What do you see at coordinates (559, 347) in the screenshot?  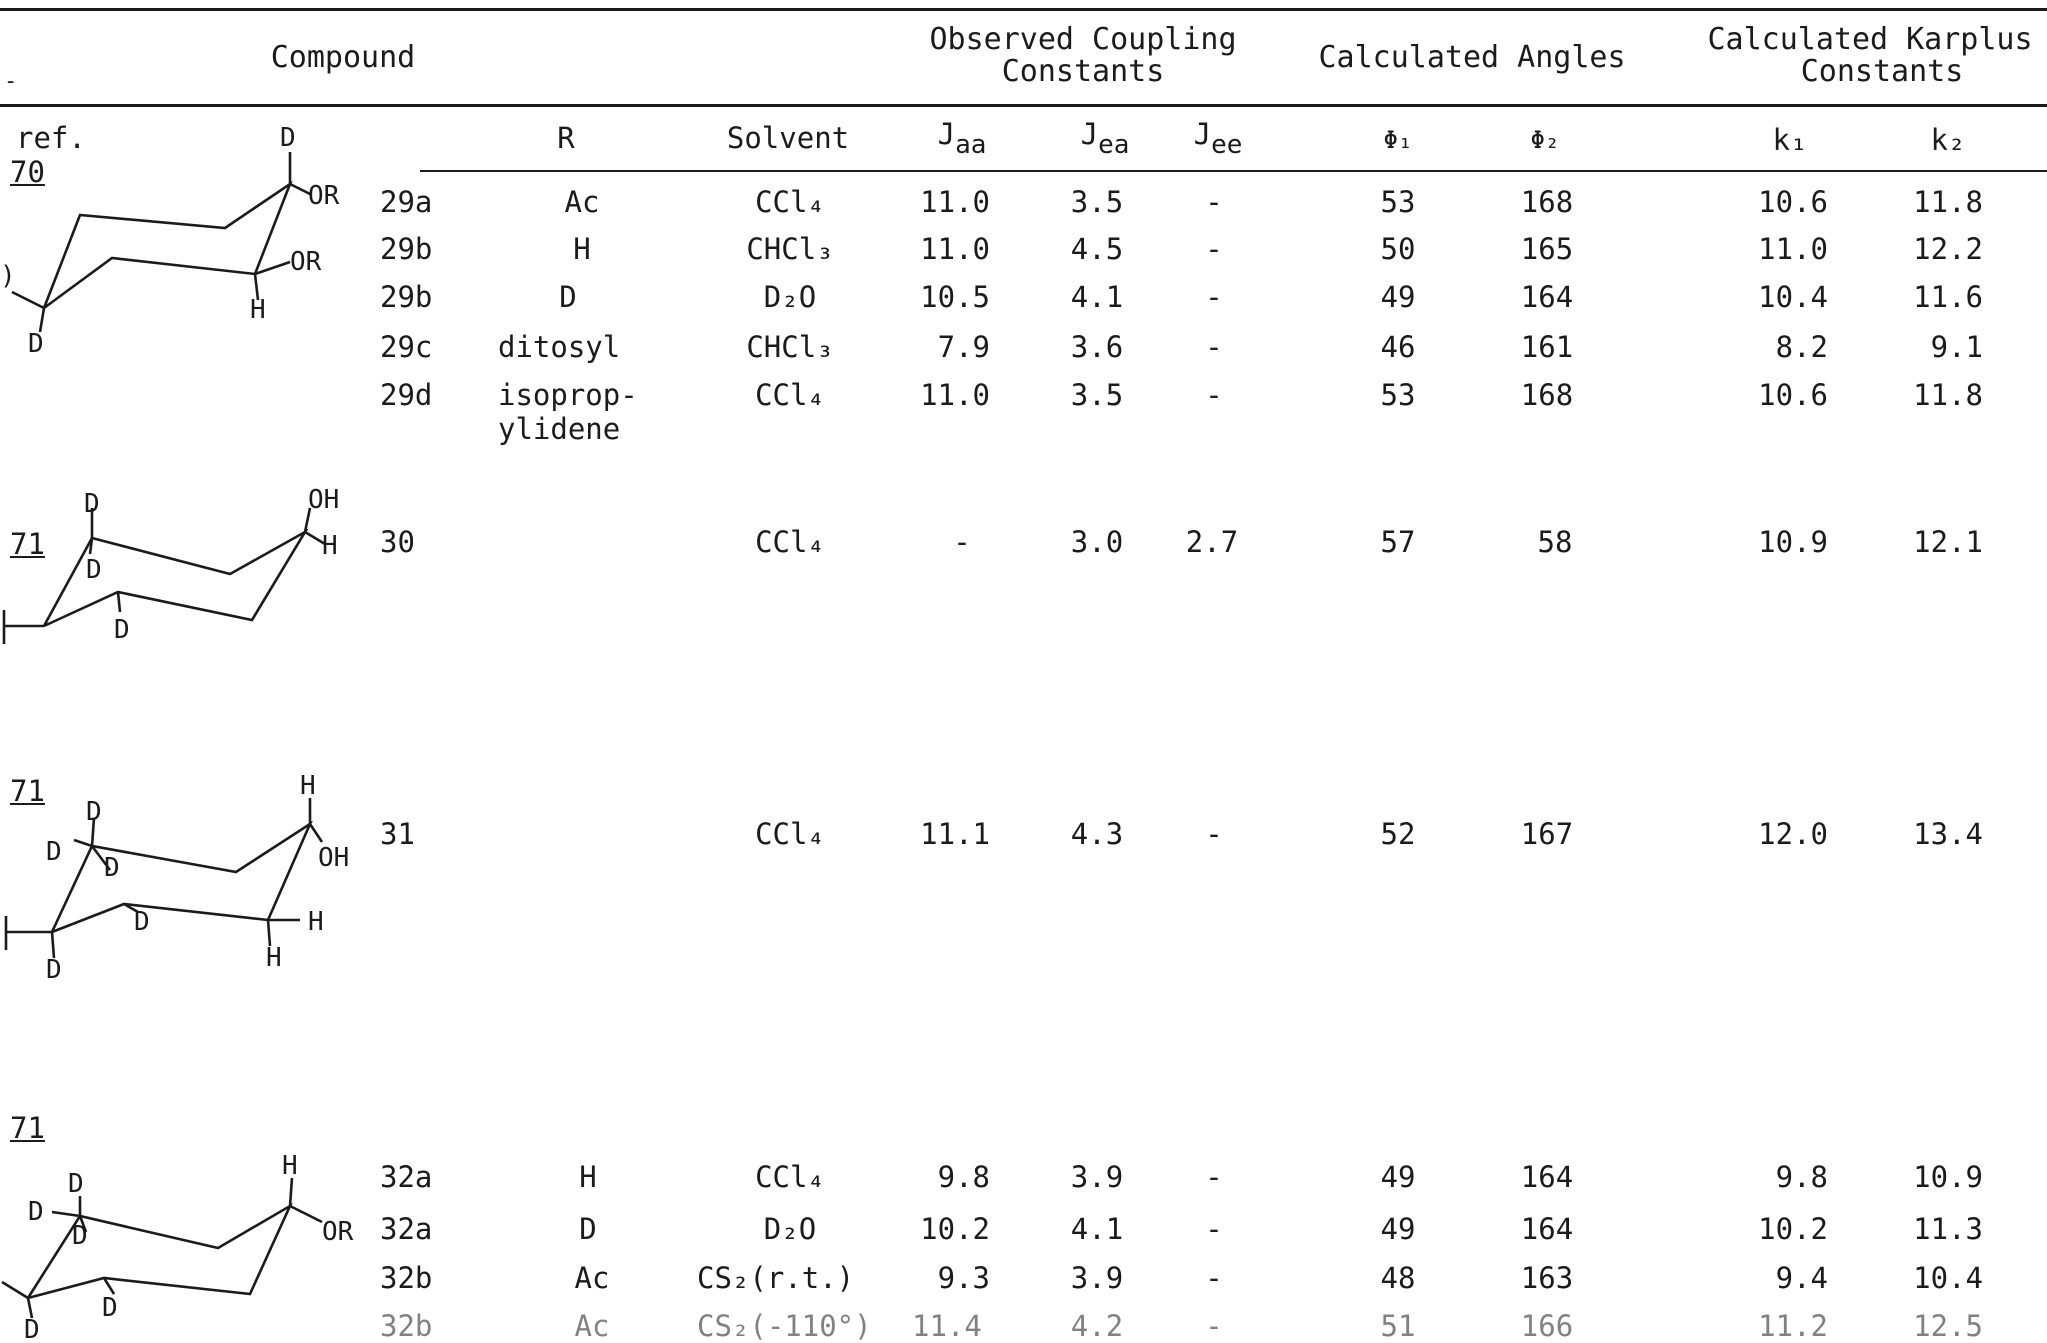 I see `r-group: ditosyl` at bounding box center [559, 347].